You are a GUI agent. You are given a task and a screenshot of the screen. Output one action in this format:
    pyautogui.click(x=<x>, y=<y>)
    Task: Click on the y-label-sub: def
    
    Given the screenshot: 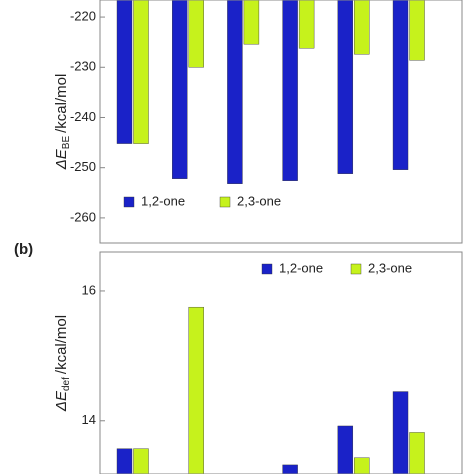 What is the action you would take?
    pyautogui.click(x=66, y=384)
    